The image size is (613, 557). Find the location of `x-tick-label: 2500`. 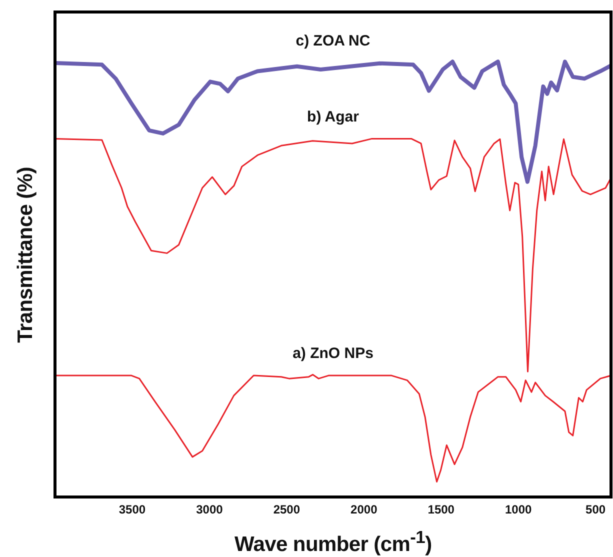

x-tick-label: 2500 is located at coordinates (286, 509).